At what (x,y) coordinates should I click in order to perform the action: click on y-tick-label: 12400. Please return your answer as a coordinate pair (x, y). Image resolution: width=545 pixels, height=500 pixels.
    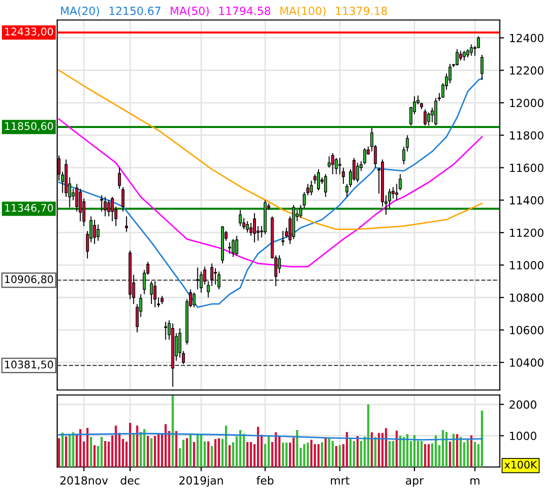
    Looking at the image, I should click on (527, 38).